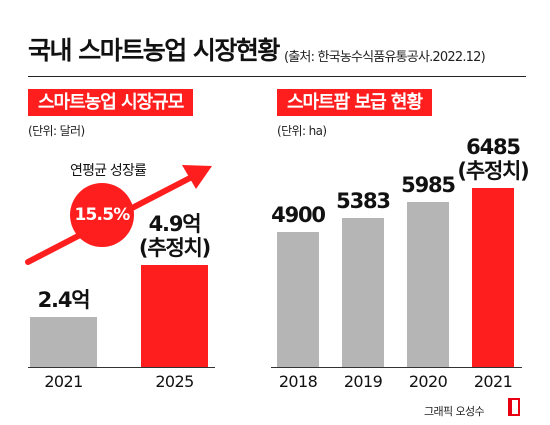 The height and width of the screenshot is (425, 550). I want to click on title-divider, so click(277, 76).